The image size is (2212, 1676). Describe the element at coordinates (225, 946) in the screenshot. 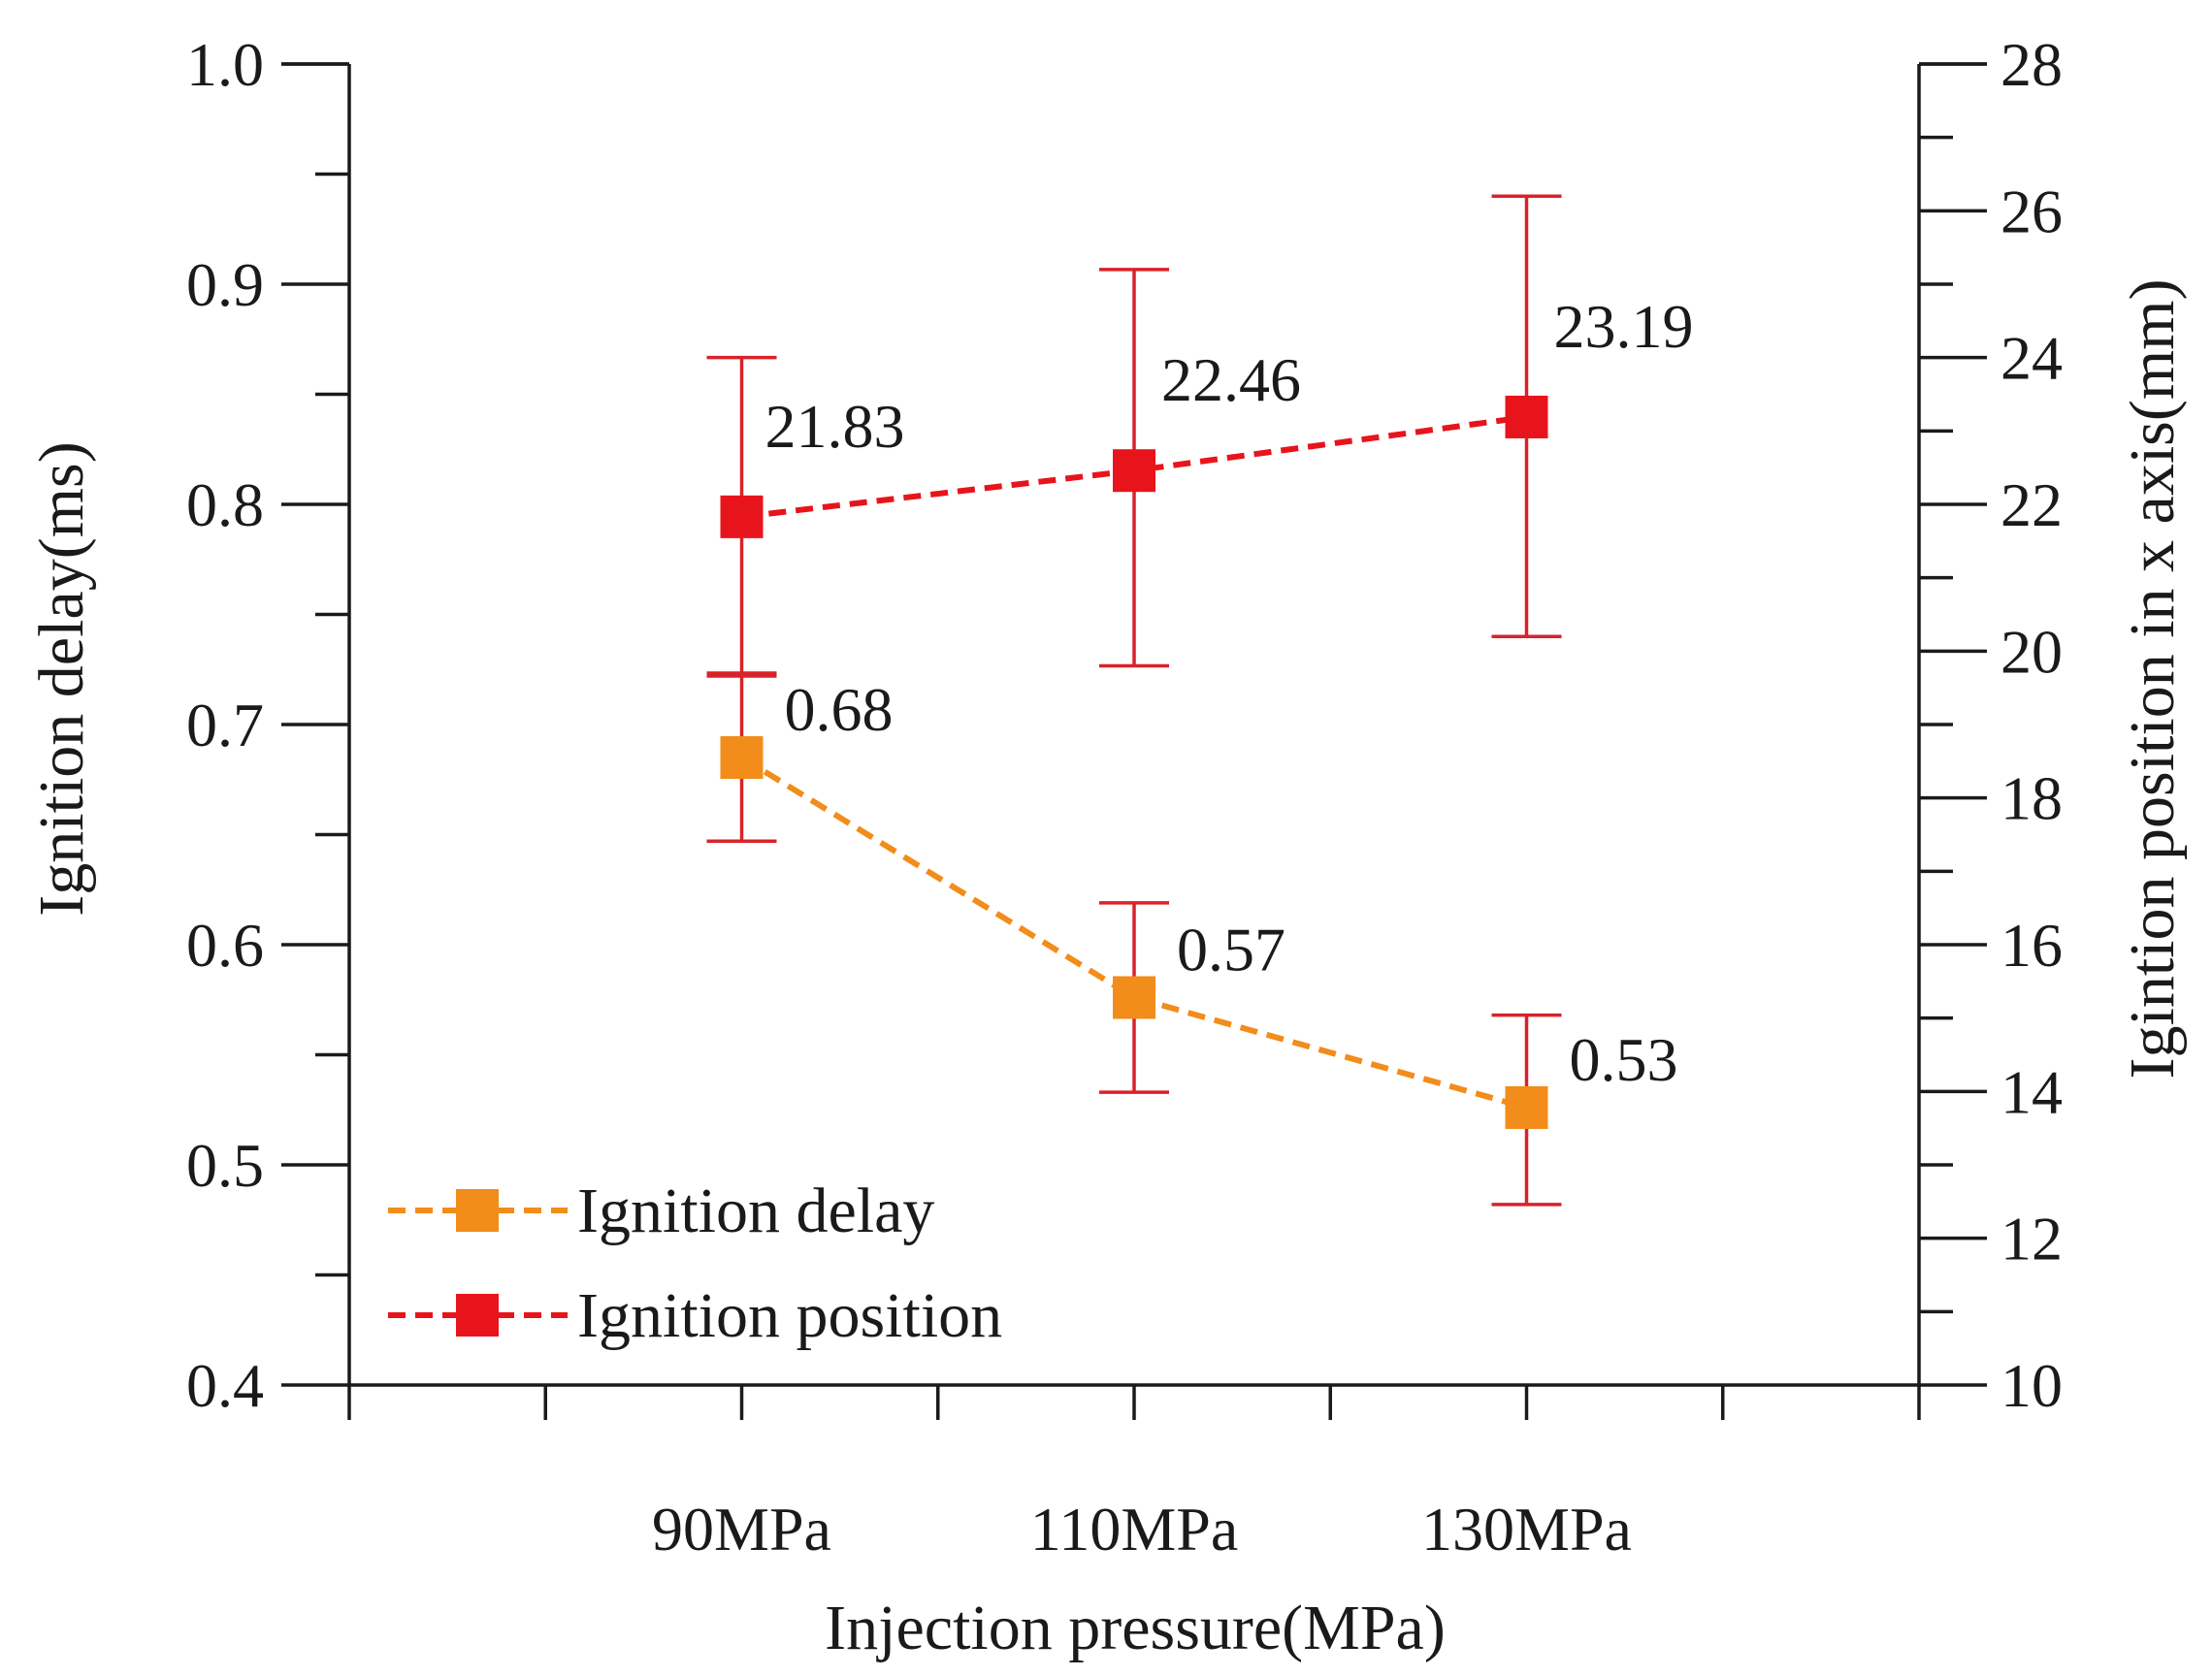

I see `left-y-tick-label: 0.6` at that location.